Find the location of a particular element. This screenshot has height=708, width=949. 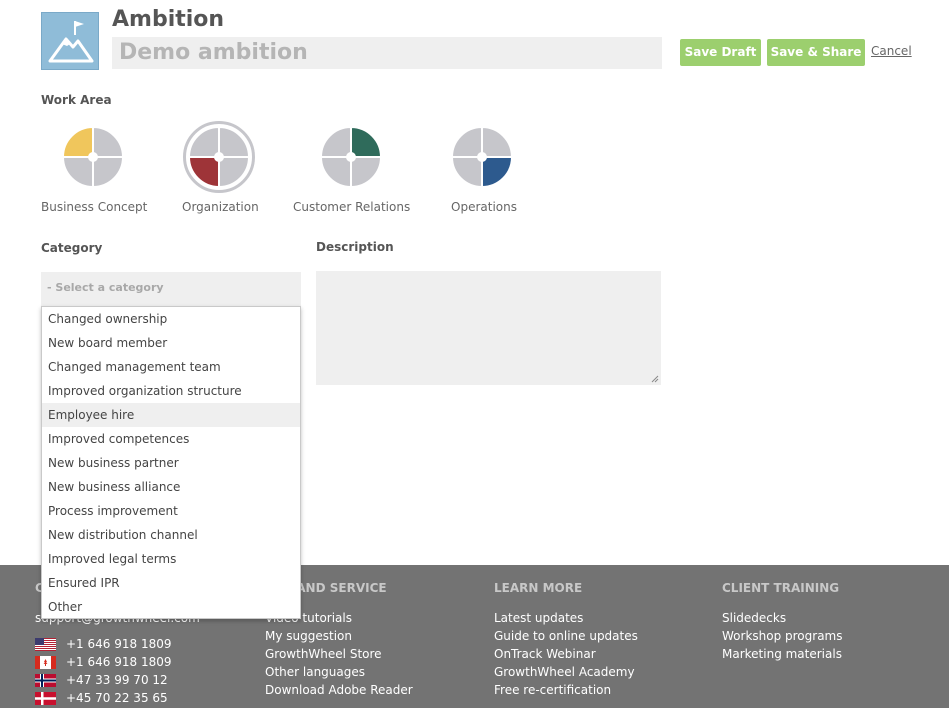

category-option: New board member is located at coordinates (108, 343).